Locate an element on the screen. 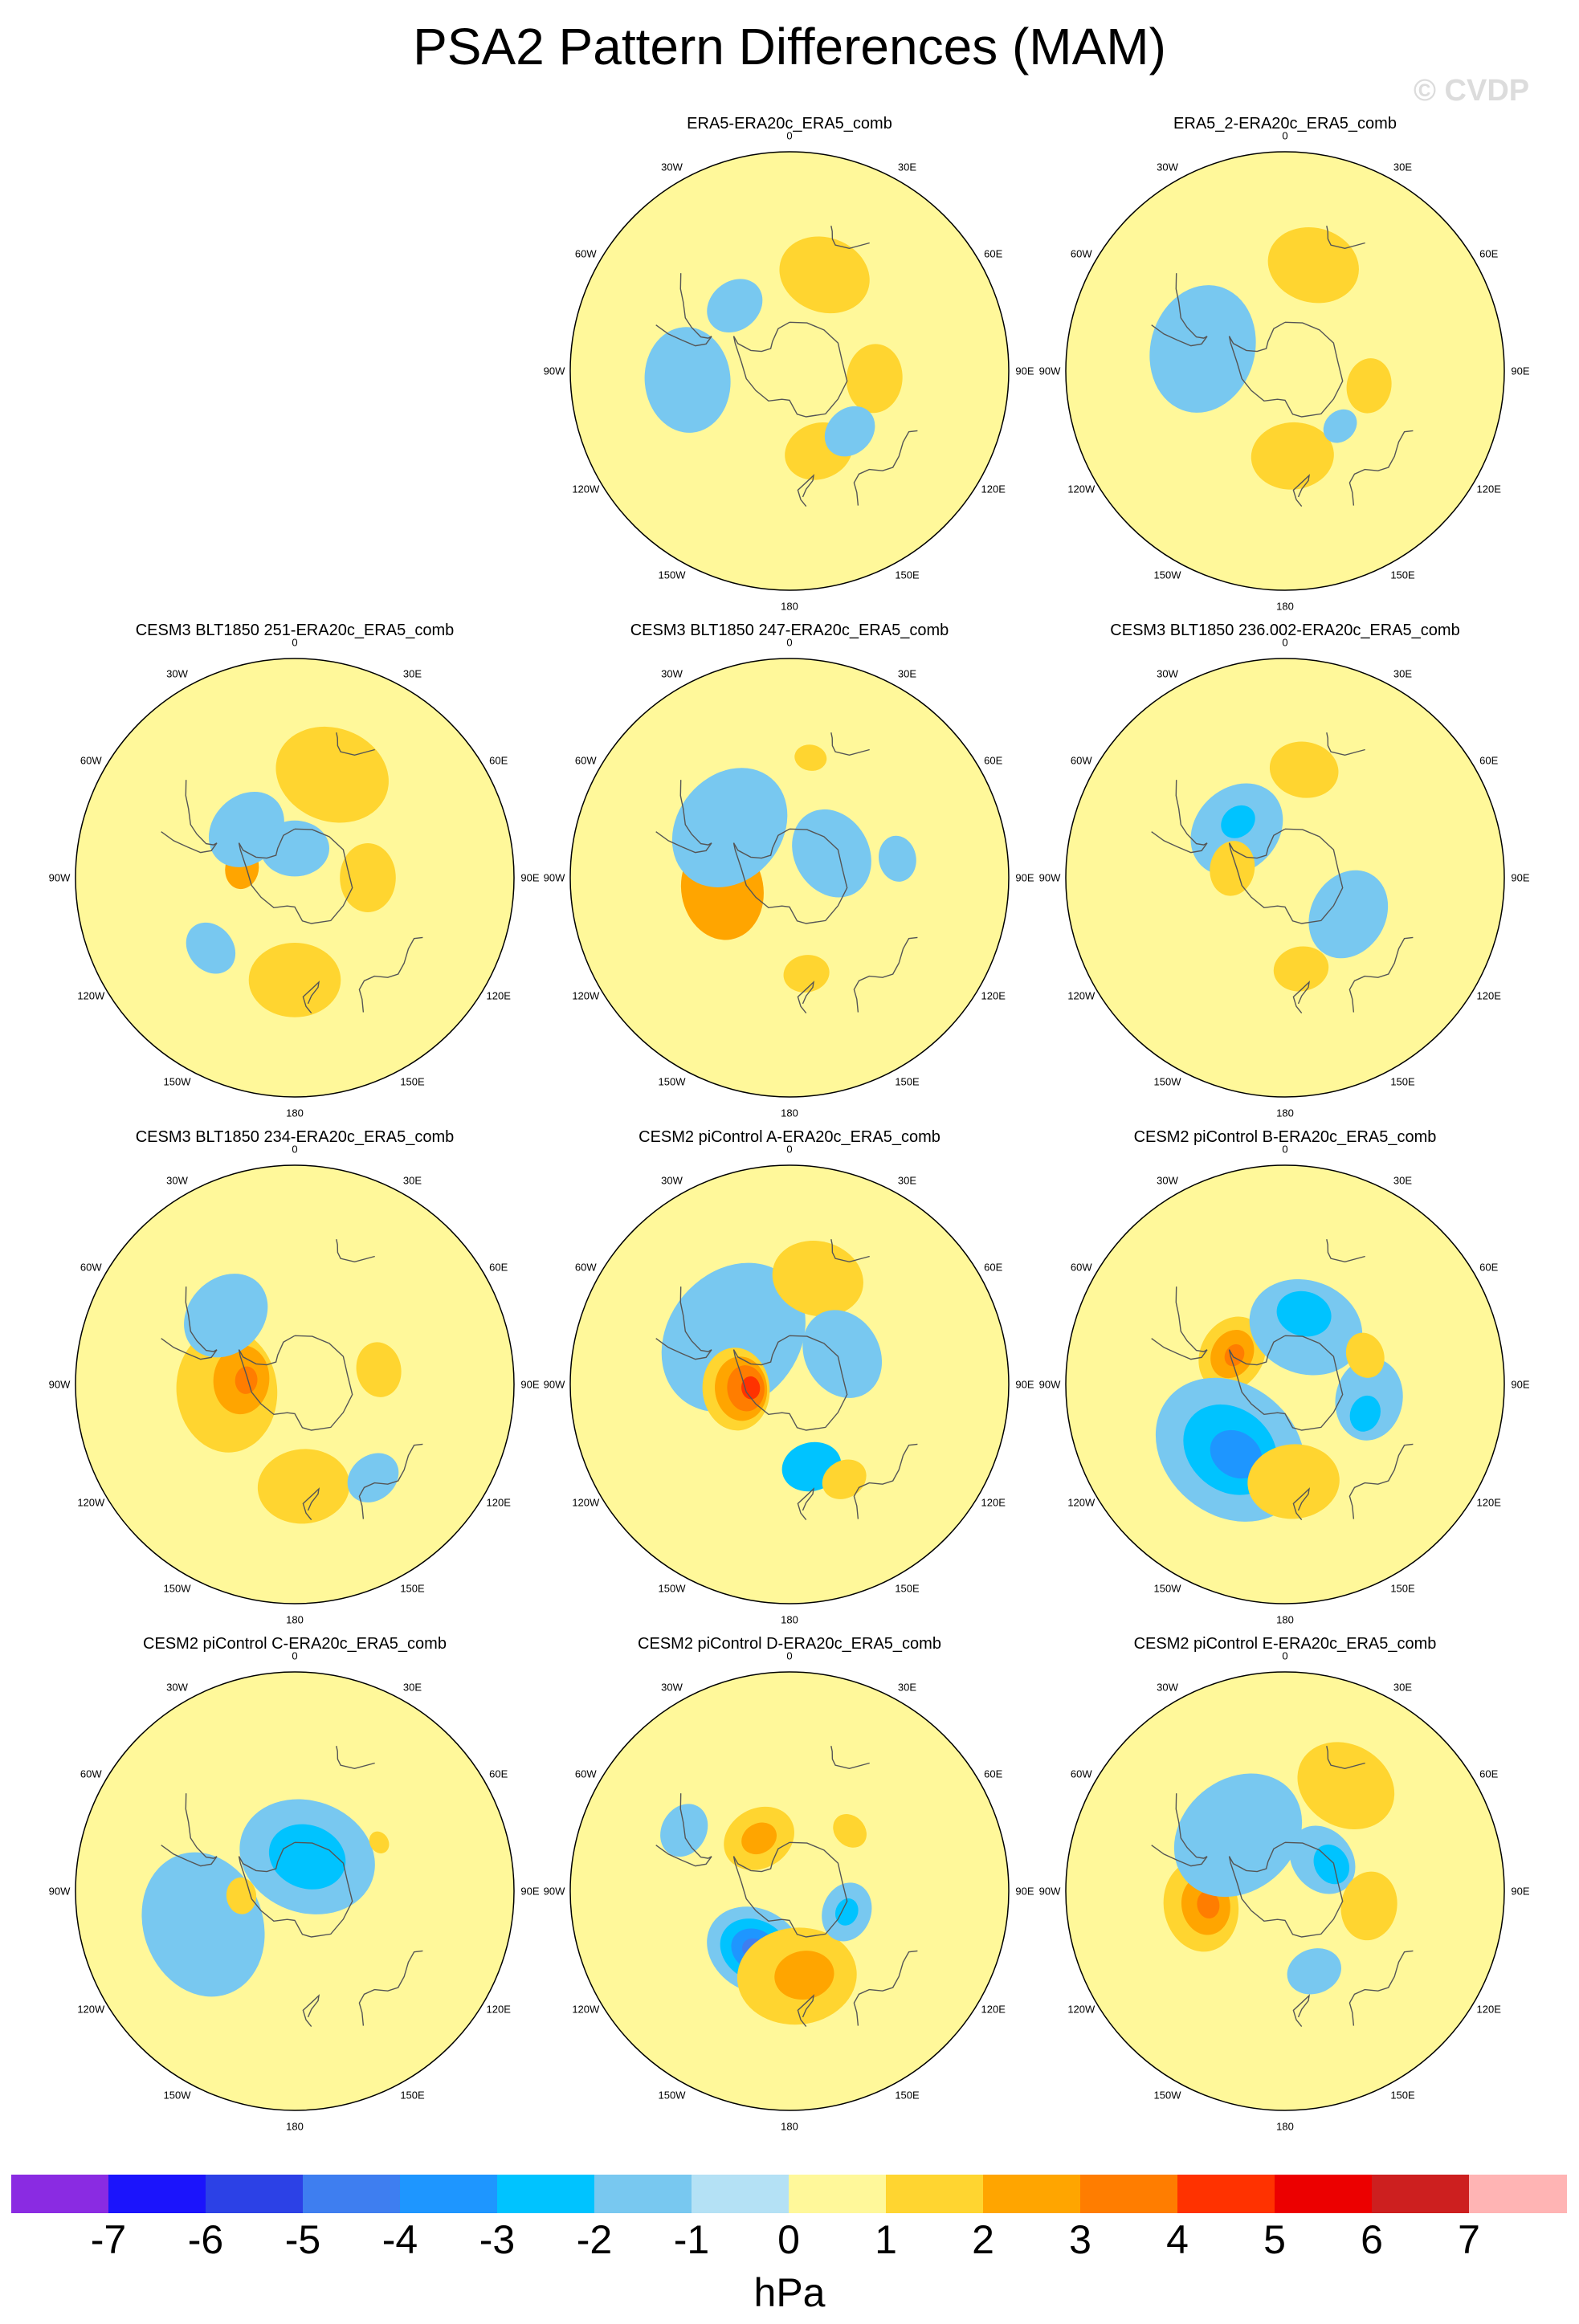  colorbar-tick-label: 2 is located at coordinates (983, 2240).